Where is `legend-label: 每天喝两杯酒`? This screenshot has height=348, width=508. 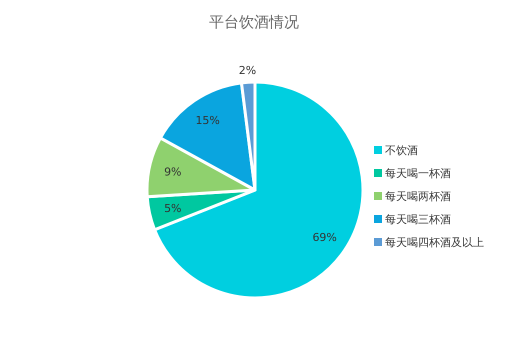 legend-label: 每天喝两杯酒 is located at coordinates (418, 196).